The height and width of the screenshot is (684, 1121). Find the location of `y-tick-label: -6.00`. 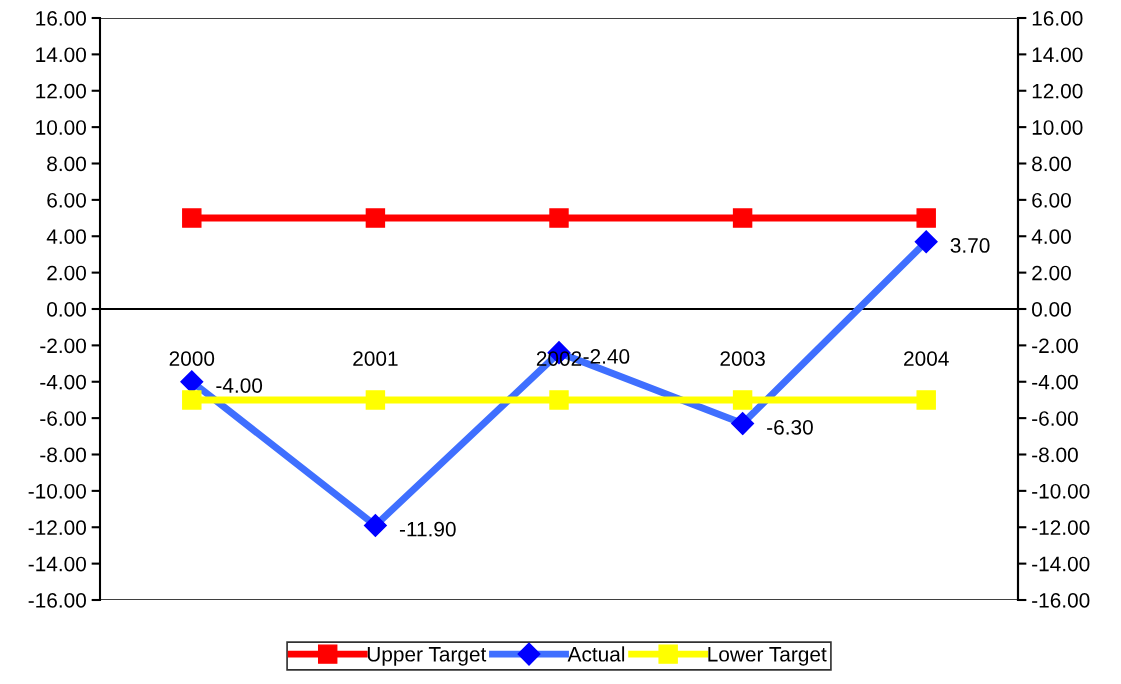

y-tick-label: -6.00 is located at coordinates (63, 418).